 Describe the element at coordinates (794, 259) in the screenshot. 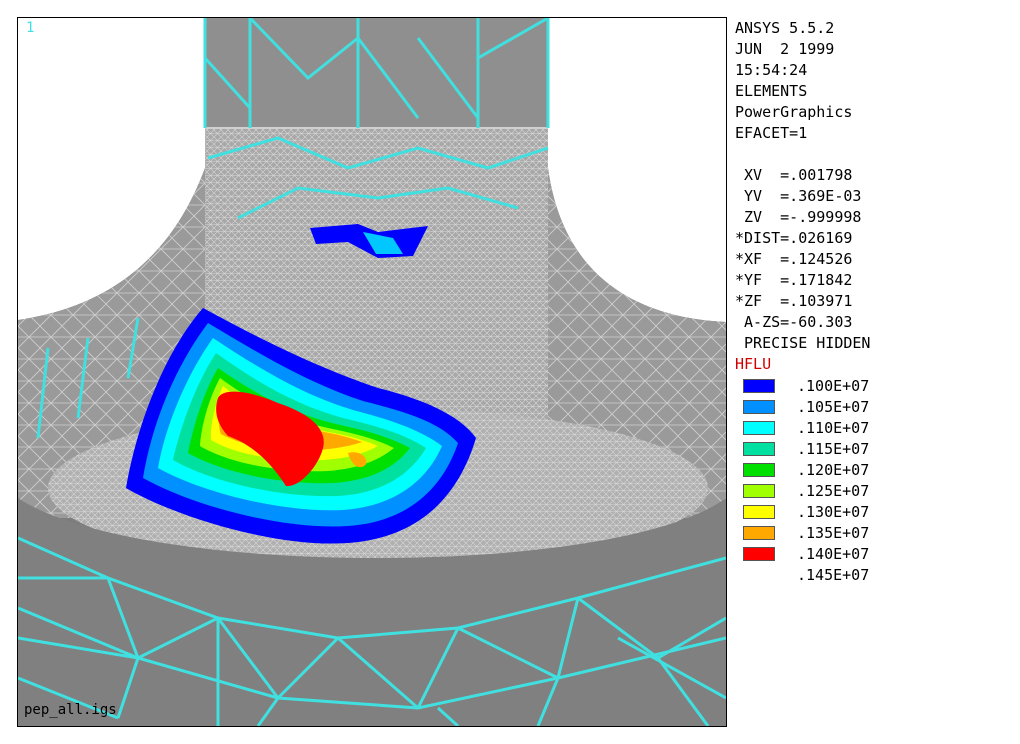

I see `view-xf: *XF =.124526` at that location.